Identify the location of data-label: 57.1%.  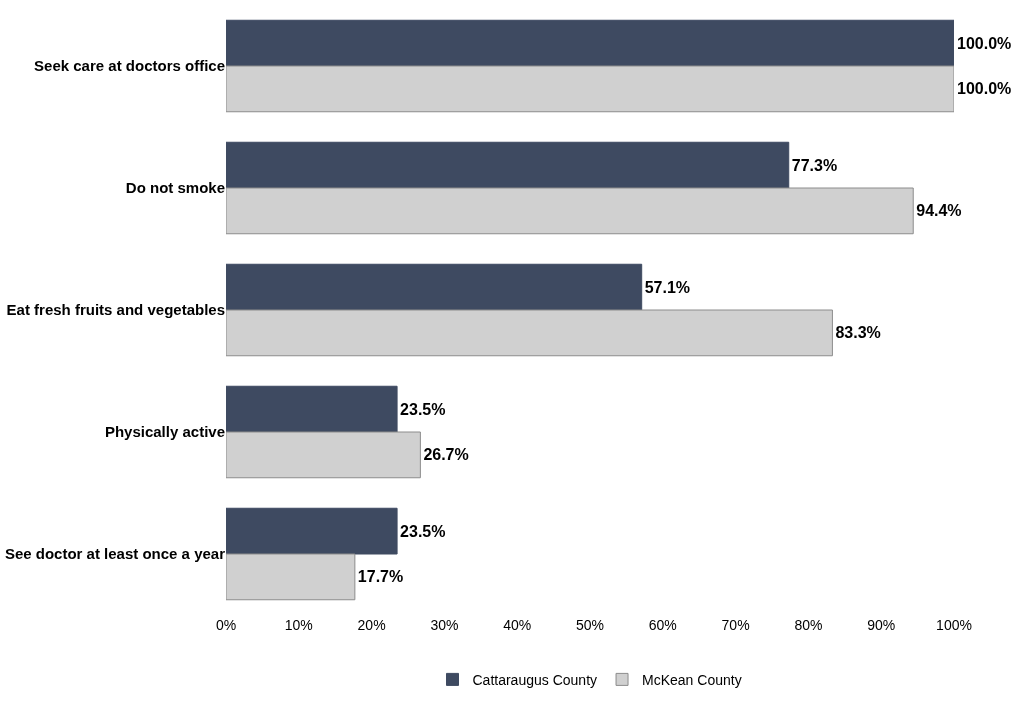
(667, 287).